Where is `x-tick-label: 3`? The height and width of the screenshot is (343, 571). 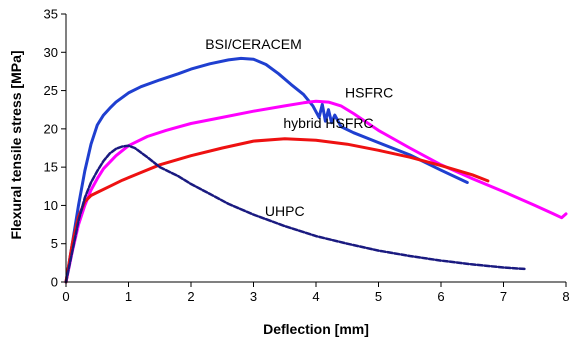 x-tick-label: 3 is located at coordinates (253, 296).